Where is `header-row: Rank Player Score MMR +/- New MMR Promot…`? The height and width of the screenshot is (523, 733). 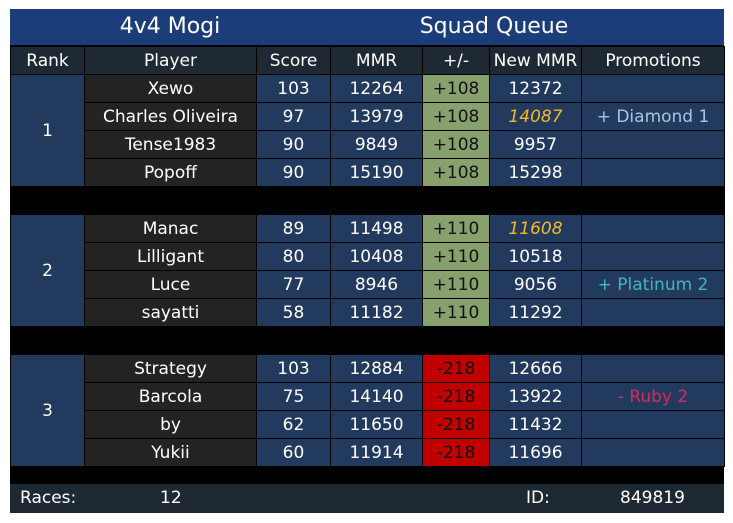 header-row: Rank Player Score MMR +/- New MMR Promot… is located at coordinates (367, 60).